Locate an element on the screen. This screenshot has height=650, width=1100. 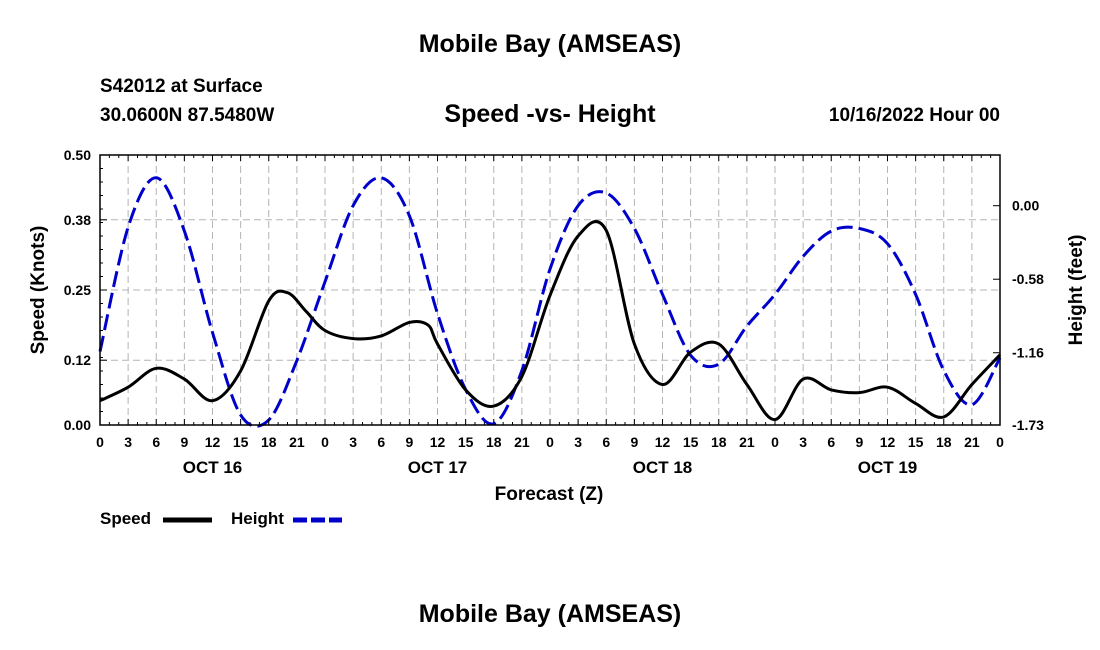
coordinates-label: 30.0600N 87.5480W is located at coordinates (187, 115).